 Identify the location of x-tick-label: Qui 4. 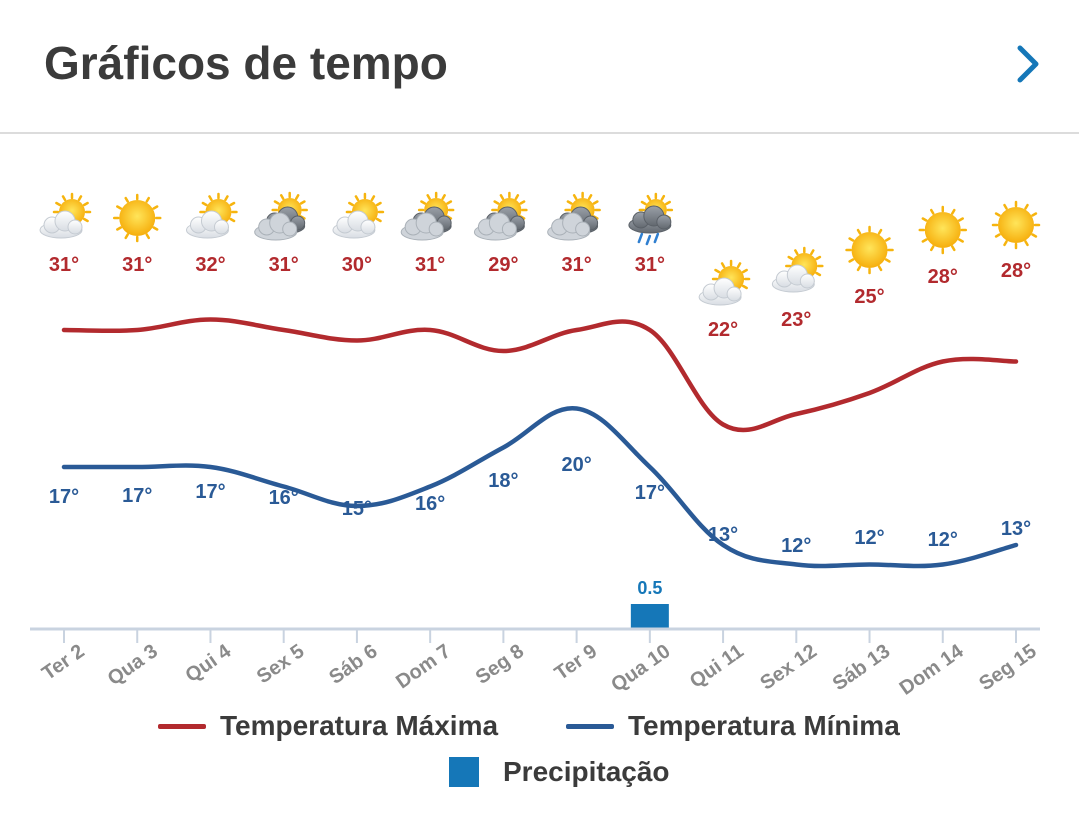
(209, 663).